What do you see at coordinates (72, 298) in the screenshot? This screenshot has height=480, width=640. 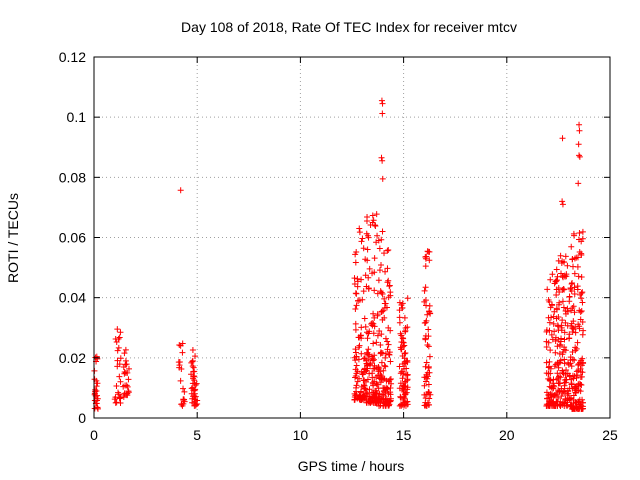 I see `y-tick-label: 0.04` at bounding box center [72, 298].